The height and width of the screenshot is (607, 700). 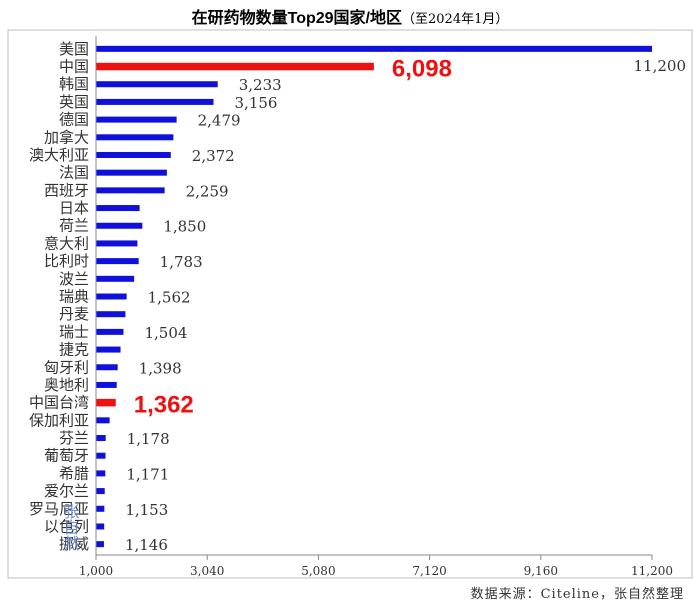 I want to click on chart-title: 在研药物数量Top29国家/地区（至2024年1月）, so click(x=350, y=16).